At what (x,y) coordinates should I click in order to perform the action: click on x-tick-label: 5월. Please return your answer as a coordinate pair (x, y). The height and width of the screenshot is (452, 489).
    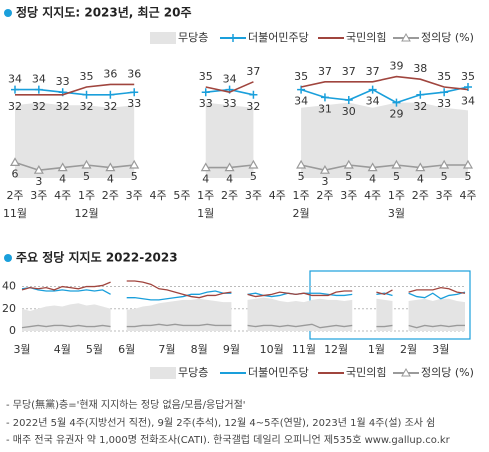
    Looking at the image, I should click on (94, 349).